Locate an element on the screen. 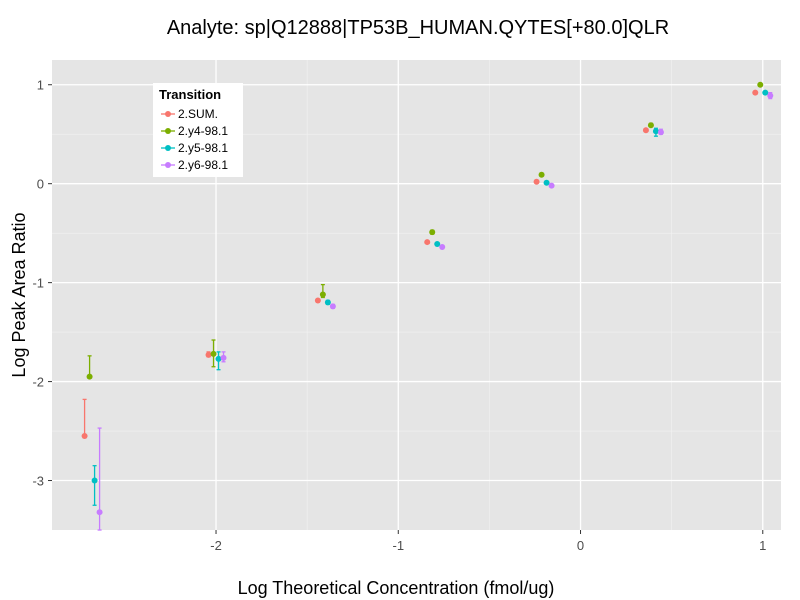  legend-title: Transition is located at coordinates (190, 94).